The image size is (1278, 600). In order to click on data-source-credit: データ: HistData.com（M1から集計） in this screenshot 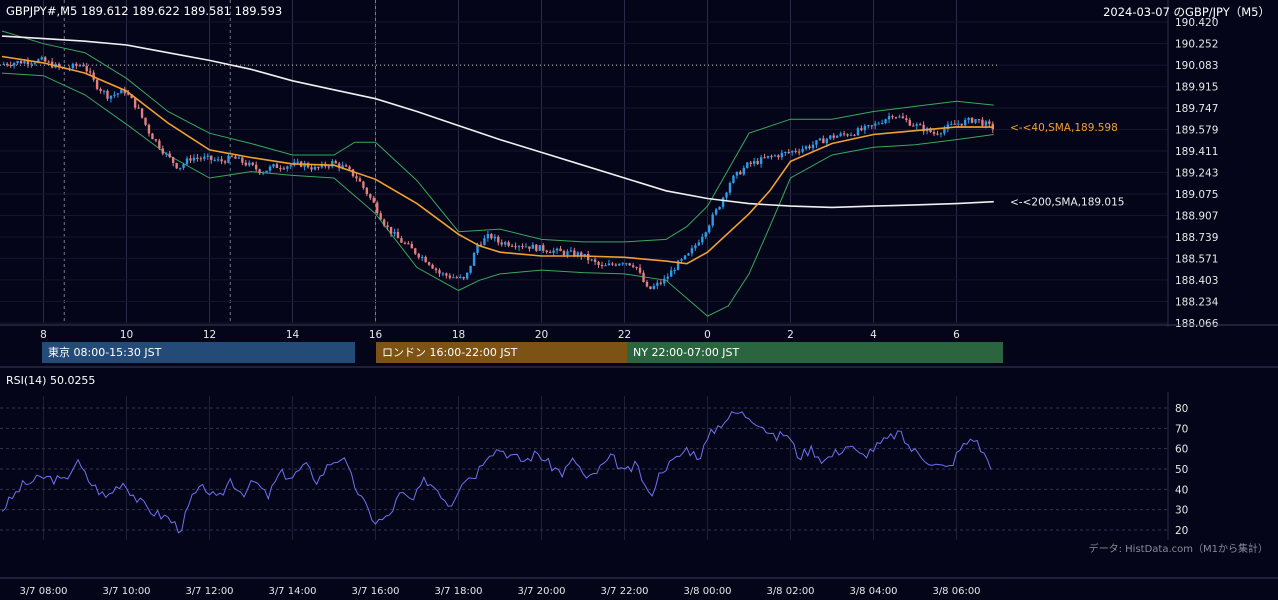, I will do `click(1178, 549)`.